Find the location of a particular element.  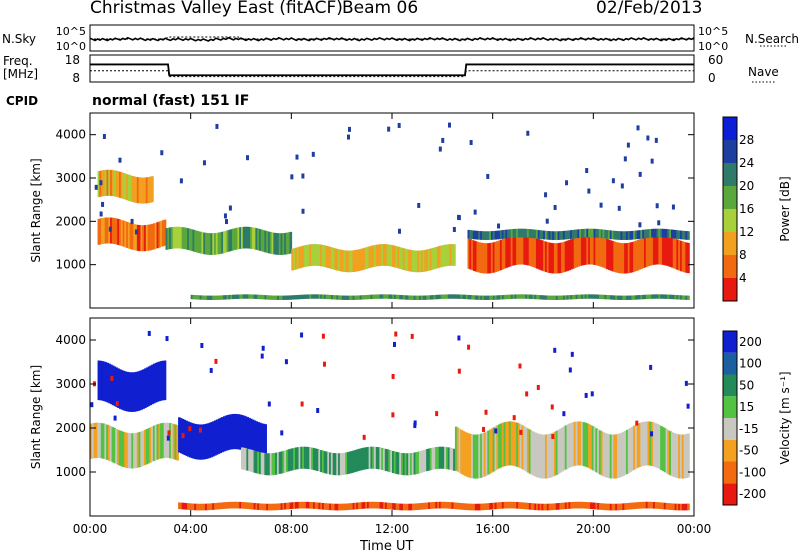

colorbar-segment is located at coordinates (730, 220).